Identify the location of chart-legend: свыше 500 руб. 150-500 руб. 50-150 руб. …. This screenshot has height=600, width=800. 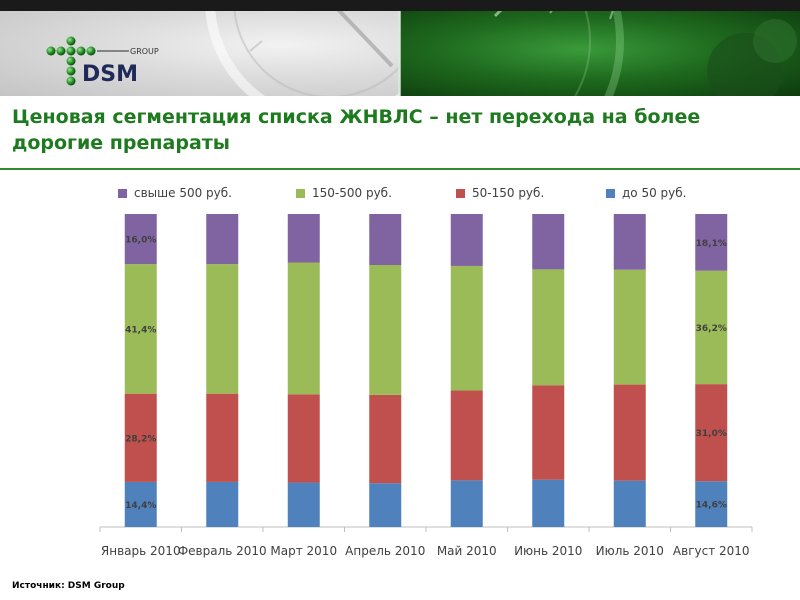
(438, 193).